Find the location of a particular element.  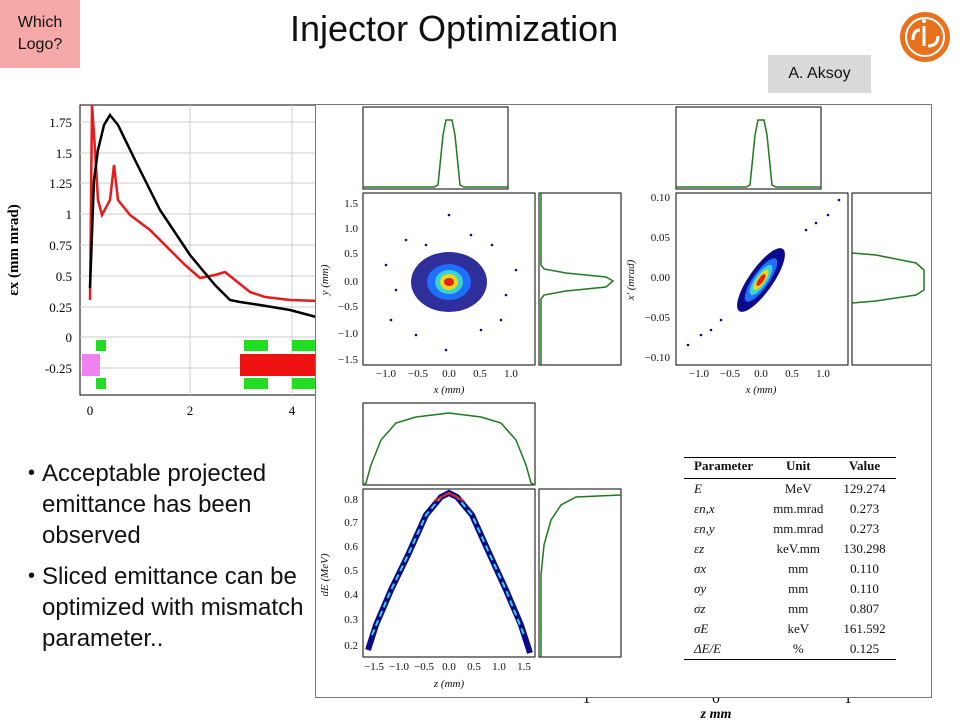

hist-de-frame is located at coordinates (580, 573).